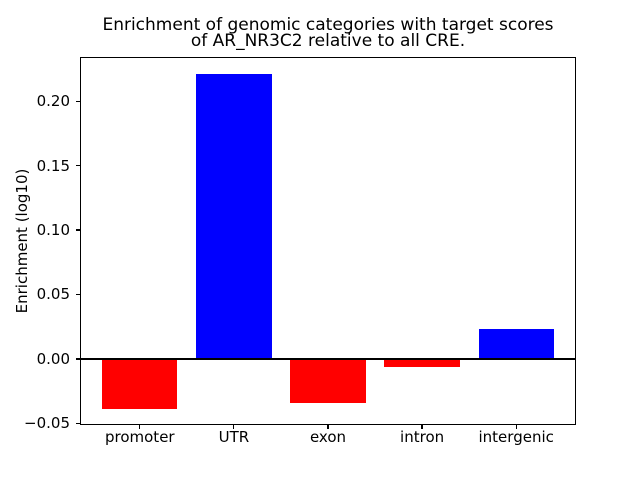  I want to click on y-tick-label: 0.10, so click(53, 230).